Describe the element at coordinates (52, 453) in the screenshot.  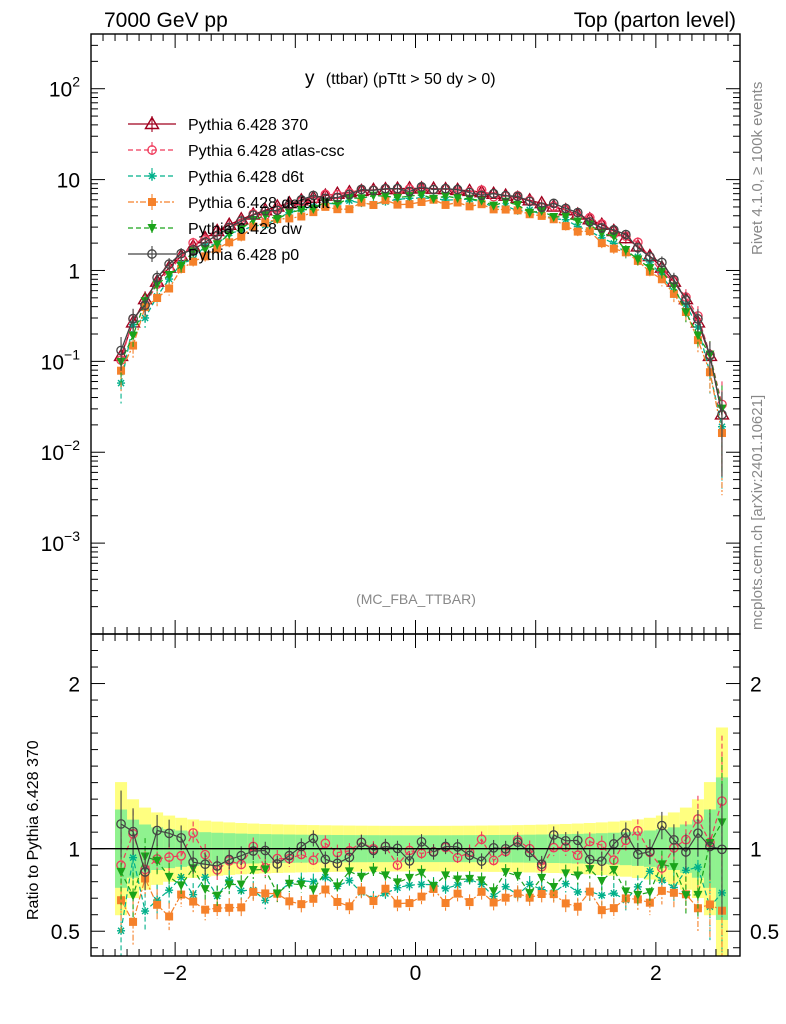
I see `y-tick-base: 10` at that location.